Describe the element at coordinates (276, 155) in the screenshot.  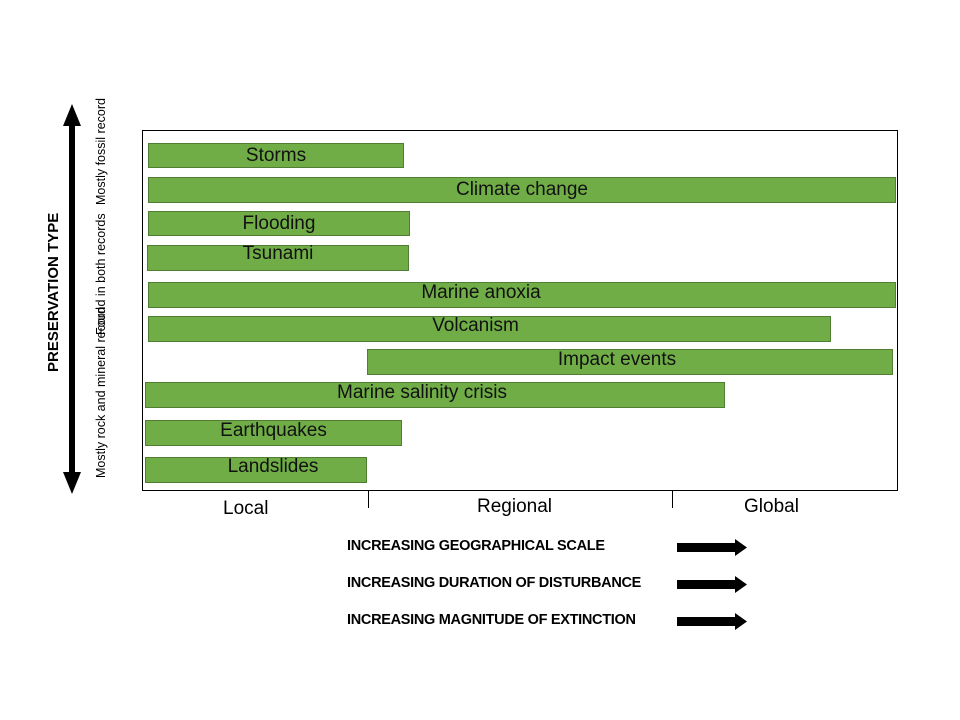
I see `bar-storms: Storms` at that location.